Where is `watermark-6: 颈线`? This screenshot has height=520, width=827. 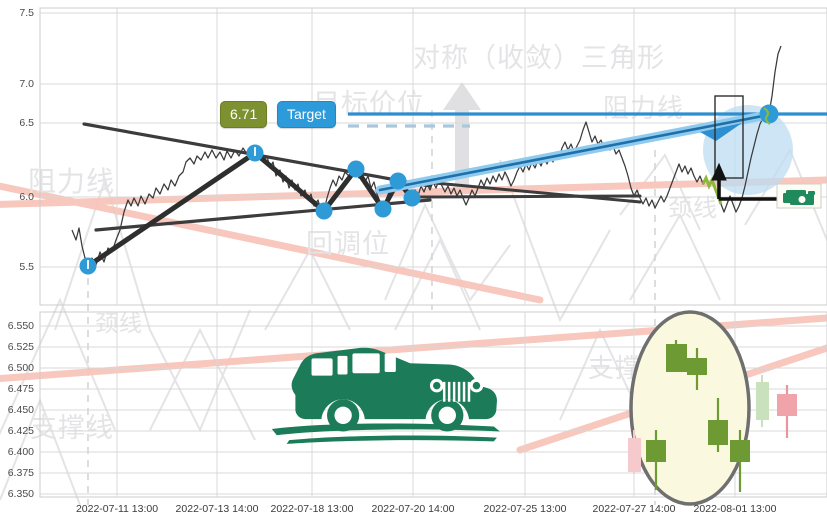 watermark-6: 颈线 is located at coordinates (119, 323).